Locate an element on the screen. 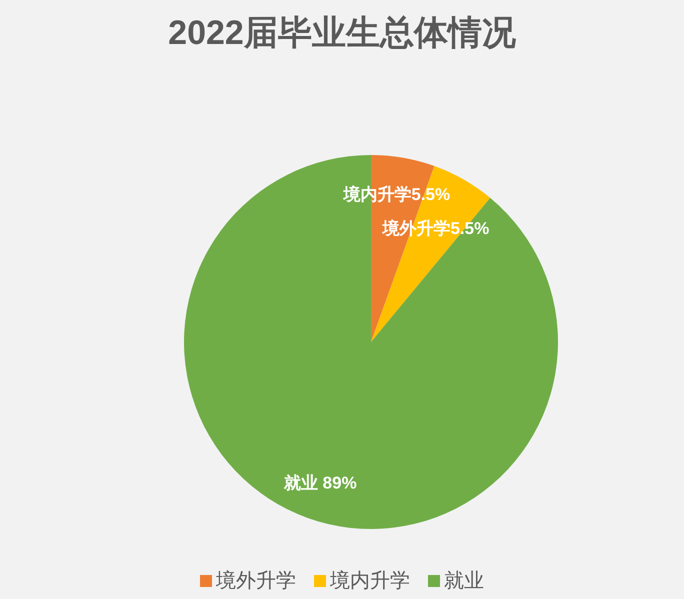 The height and width of the screenshot is (599, 684). legend-label: 境内升学 is located at coordinates (369, 581).